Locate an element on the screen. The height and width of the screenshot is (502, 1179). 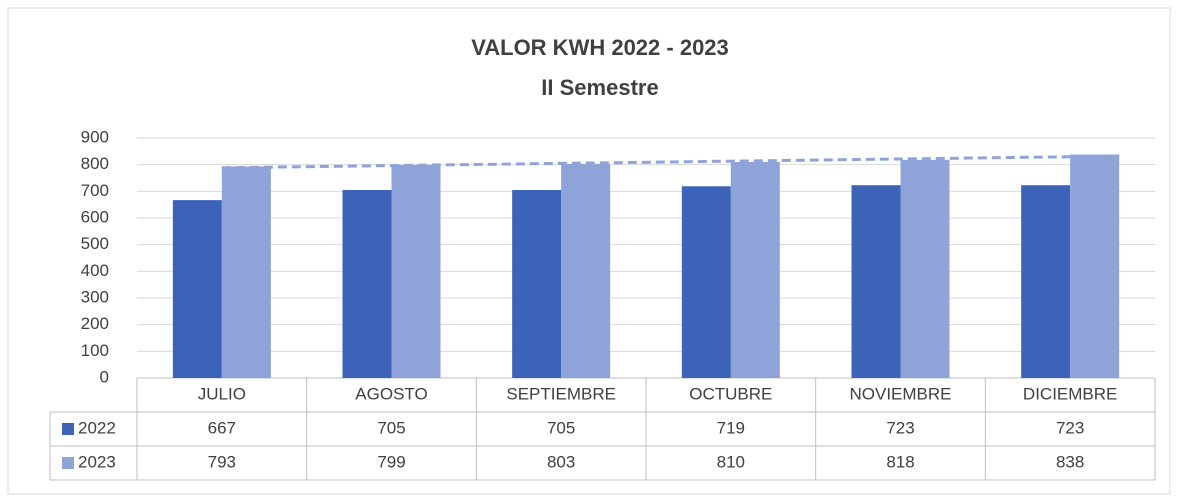
y-tick-label: 900 is located at coordinates (95, 136).